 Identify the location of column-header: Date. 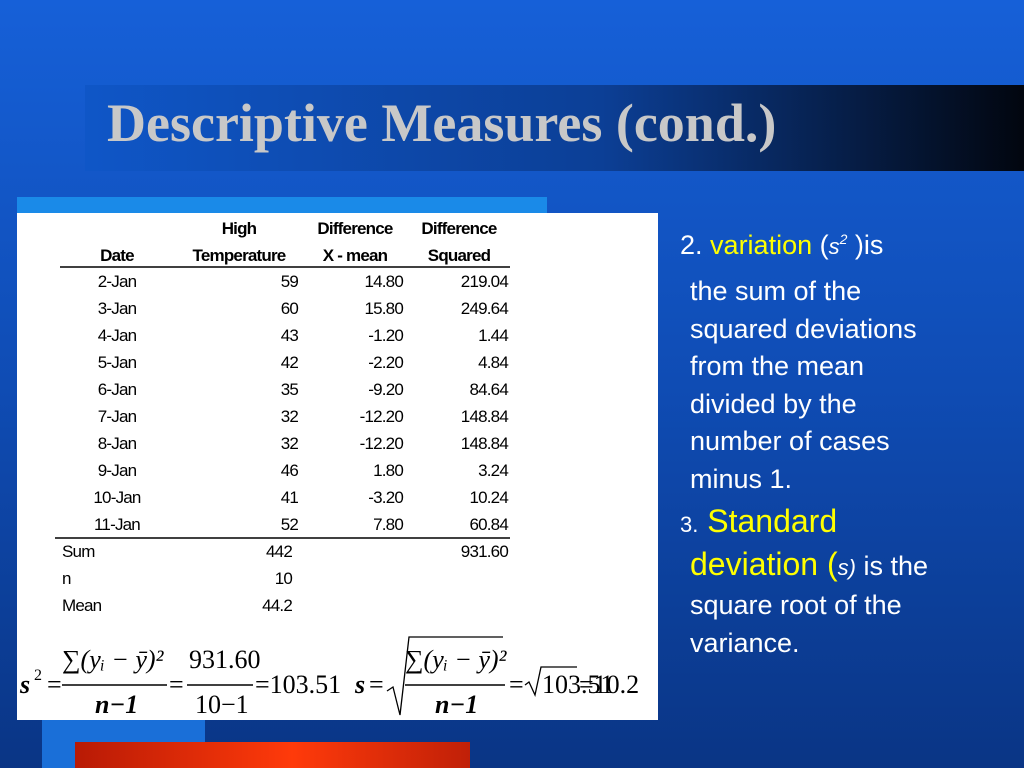
(117, 255).